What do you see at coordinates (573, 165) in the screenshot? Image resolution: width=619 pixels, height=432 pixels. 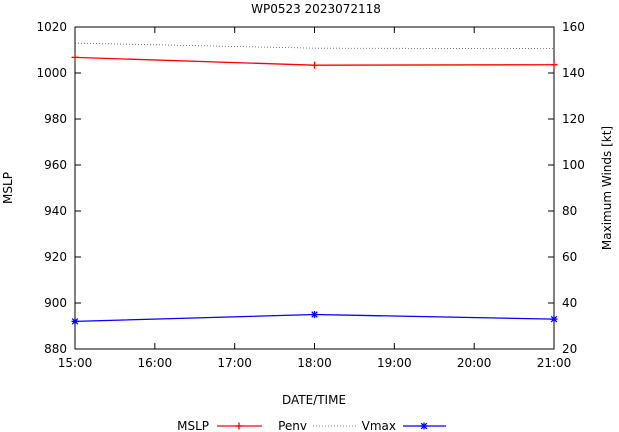 I see `y2-tick-label: 100` at bounding box center [573, 165].